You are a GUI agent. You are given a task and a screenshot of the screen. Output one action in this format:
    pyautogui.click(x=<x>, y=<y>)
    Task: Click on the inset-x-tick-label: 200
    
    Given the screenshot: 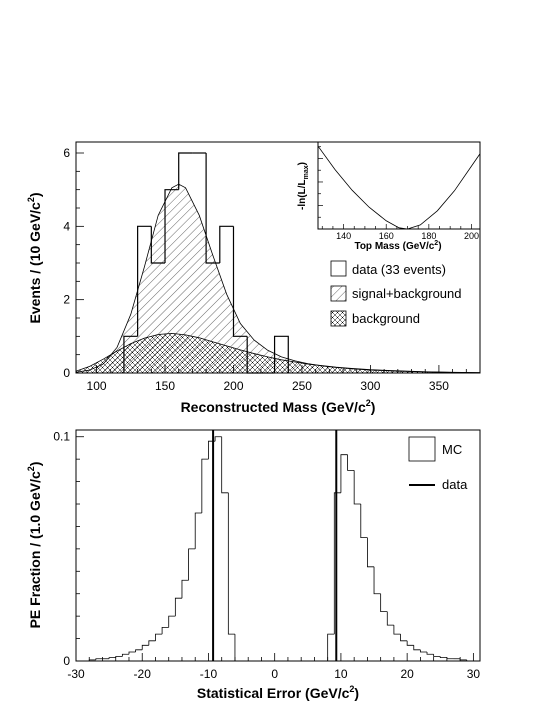 What is the action you would take?
    pyautogui.click(x=471, y=236)
    